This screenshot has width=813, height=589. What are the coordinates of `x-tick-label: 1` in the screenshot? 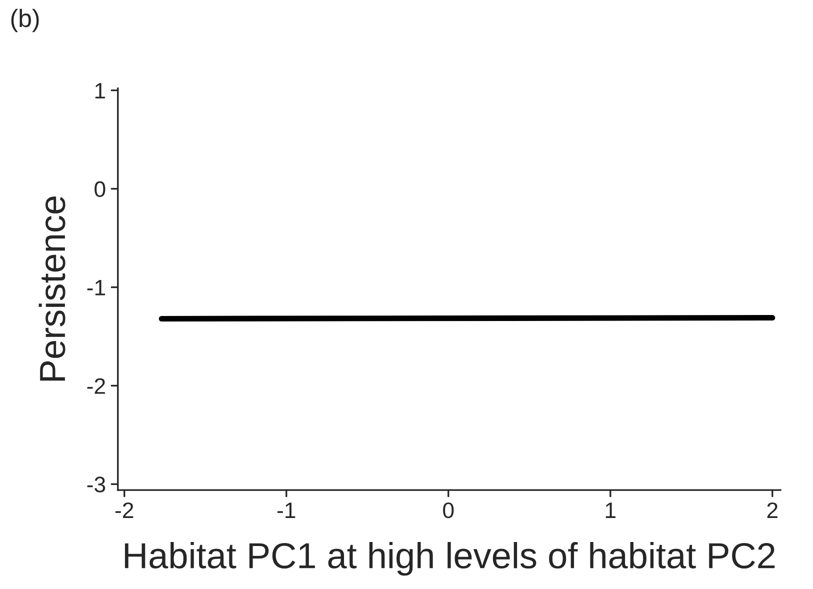 It's located at (611, 510).